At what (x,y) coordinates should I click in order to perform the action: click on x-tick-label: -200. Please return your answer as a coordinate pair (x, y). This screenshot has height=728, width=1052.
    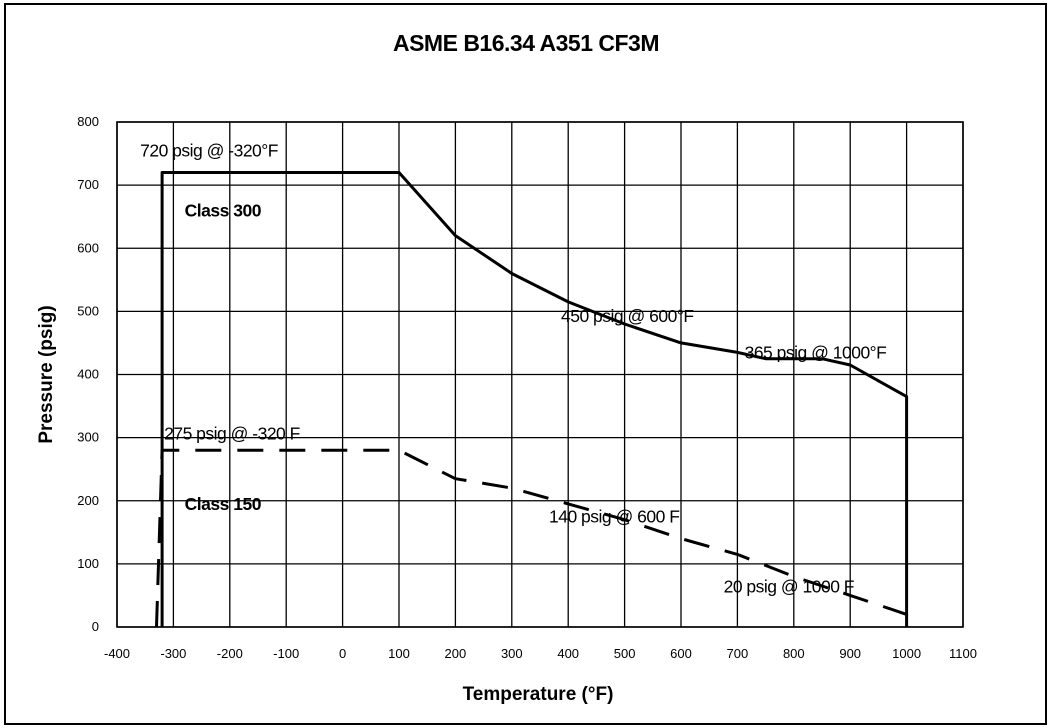
    Looking at the image, I should click on (230, 653).